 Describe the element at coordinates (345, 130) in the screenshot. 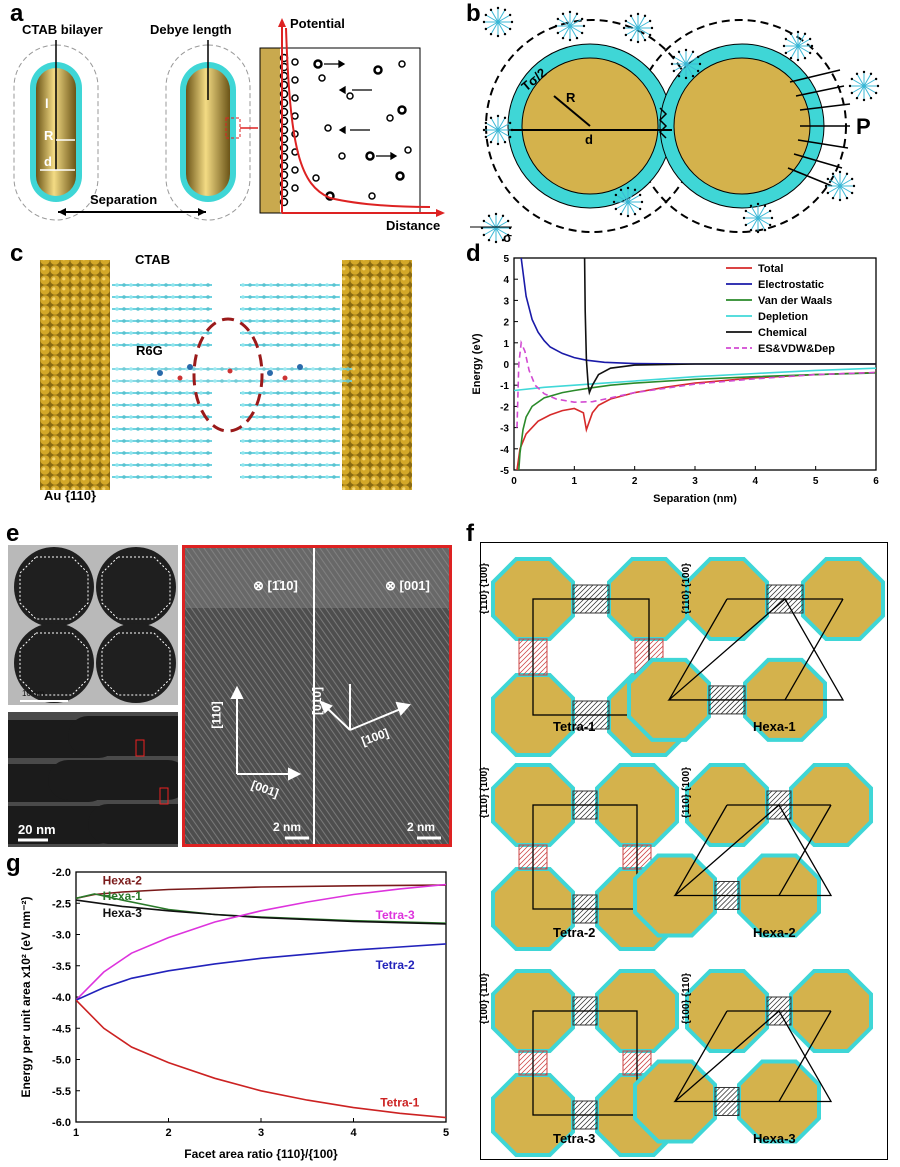

I see `ion-chain` at that location.